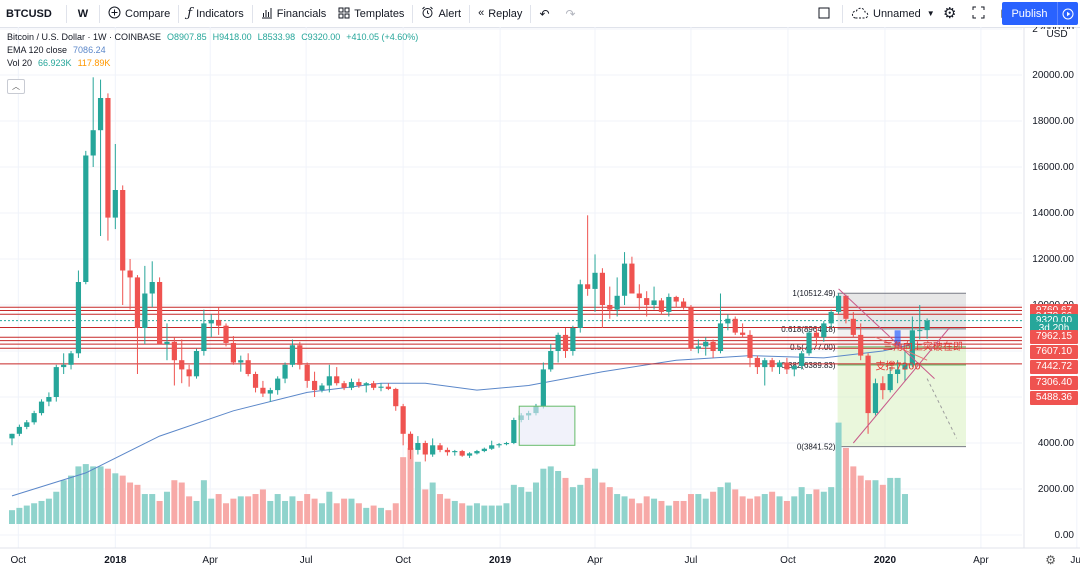 Image resolution: width=1080 pixels, height=571 pixels. Describe the element at coordinates (16, 86) in the screenshot. I see `legend-collapse-button: ︿` at that location.